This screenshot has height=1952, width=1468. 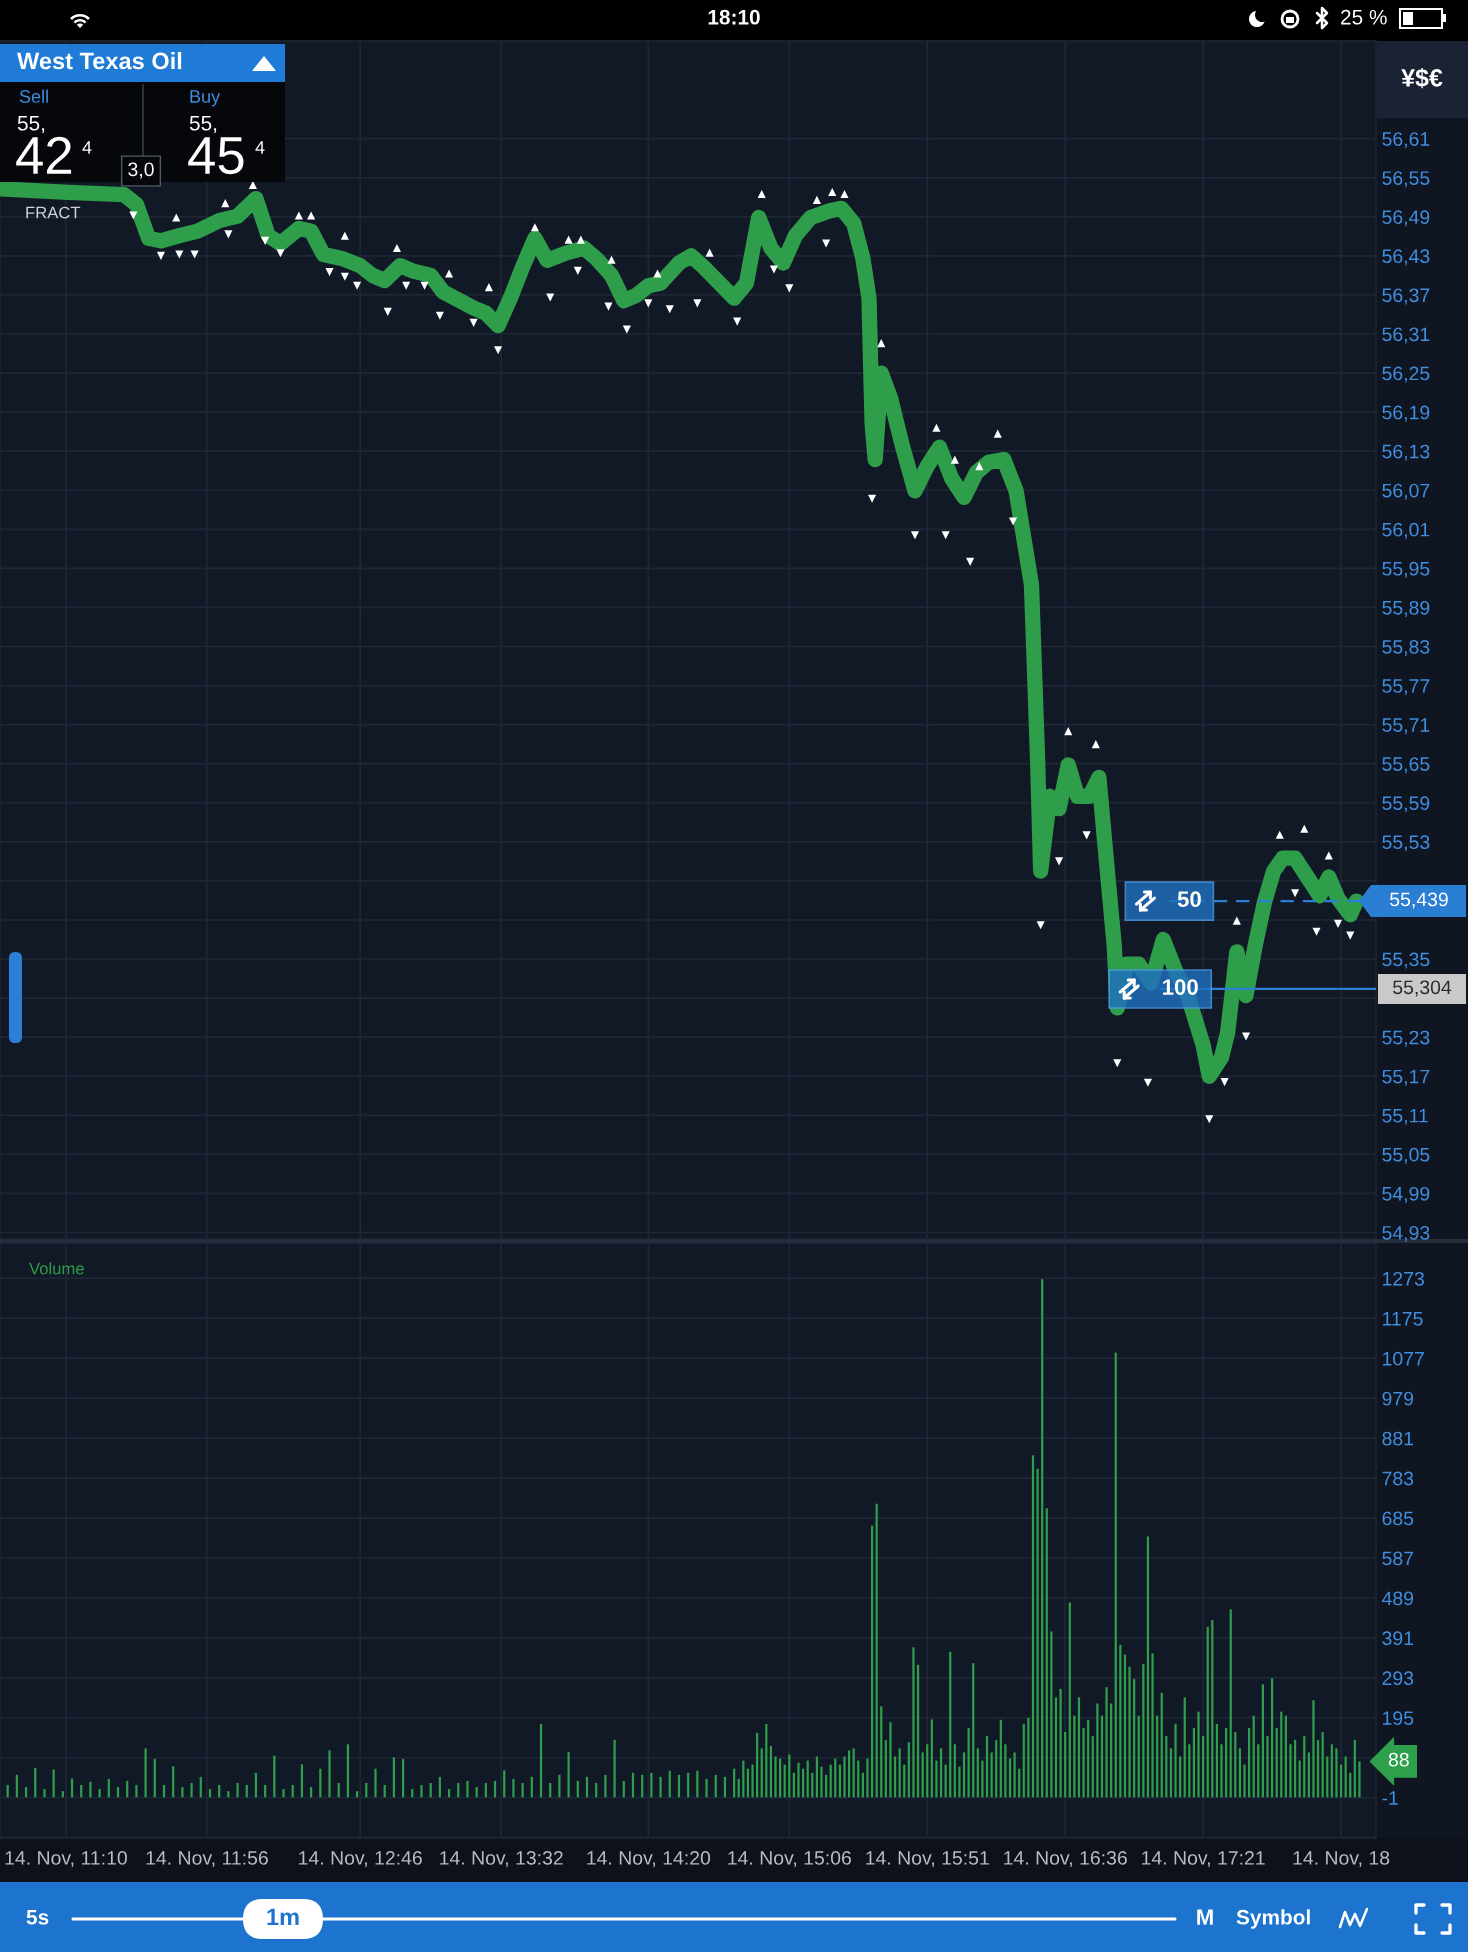 I want to click on chart-title: West Texas Oil, so click(x=99, y=61).